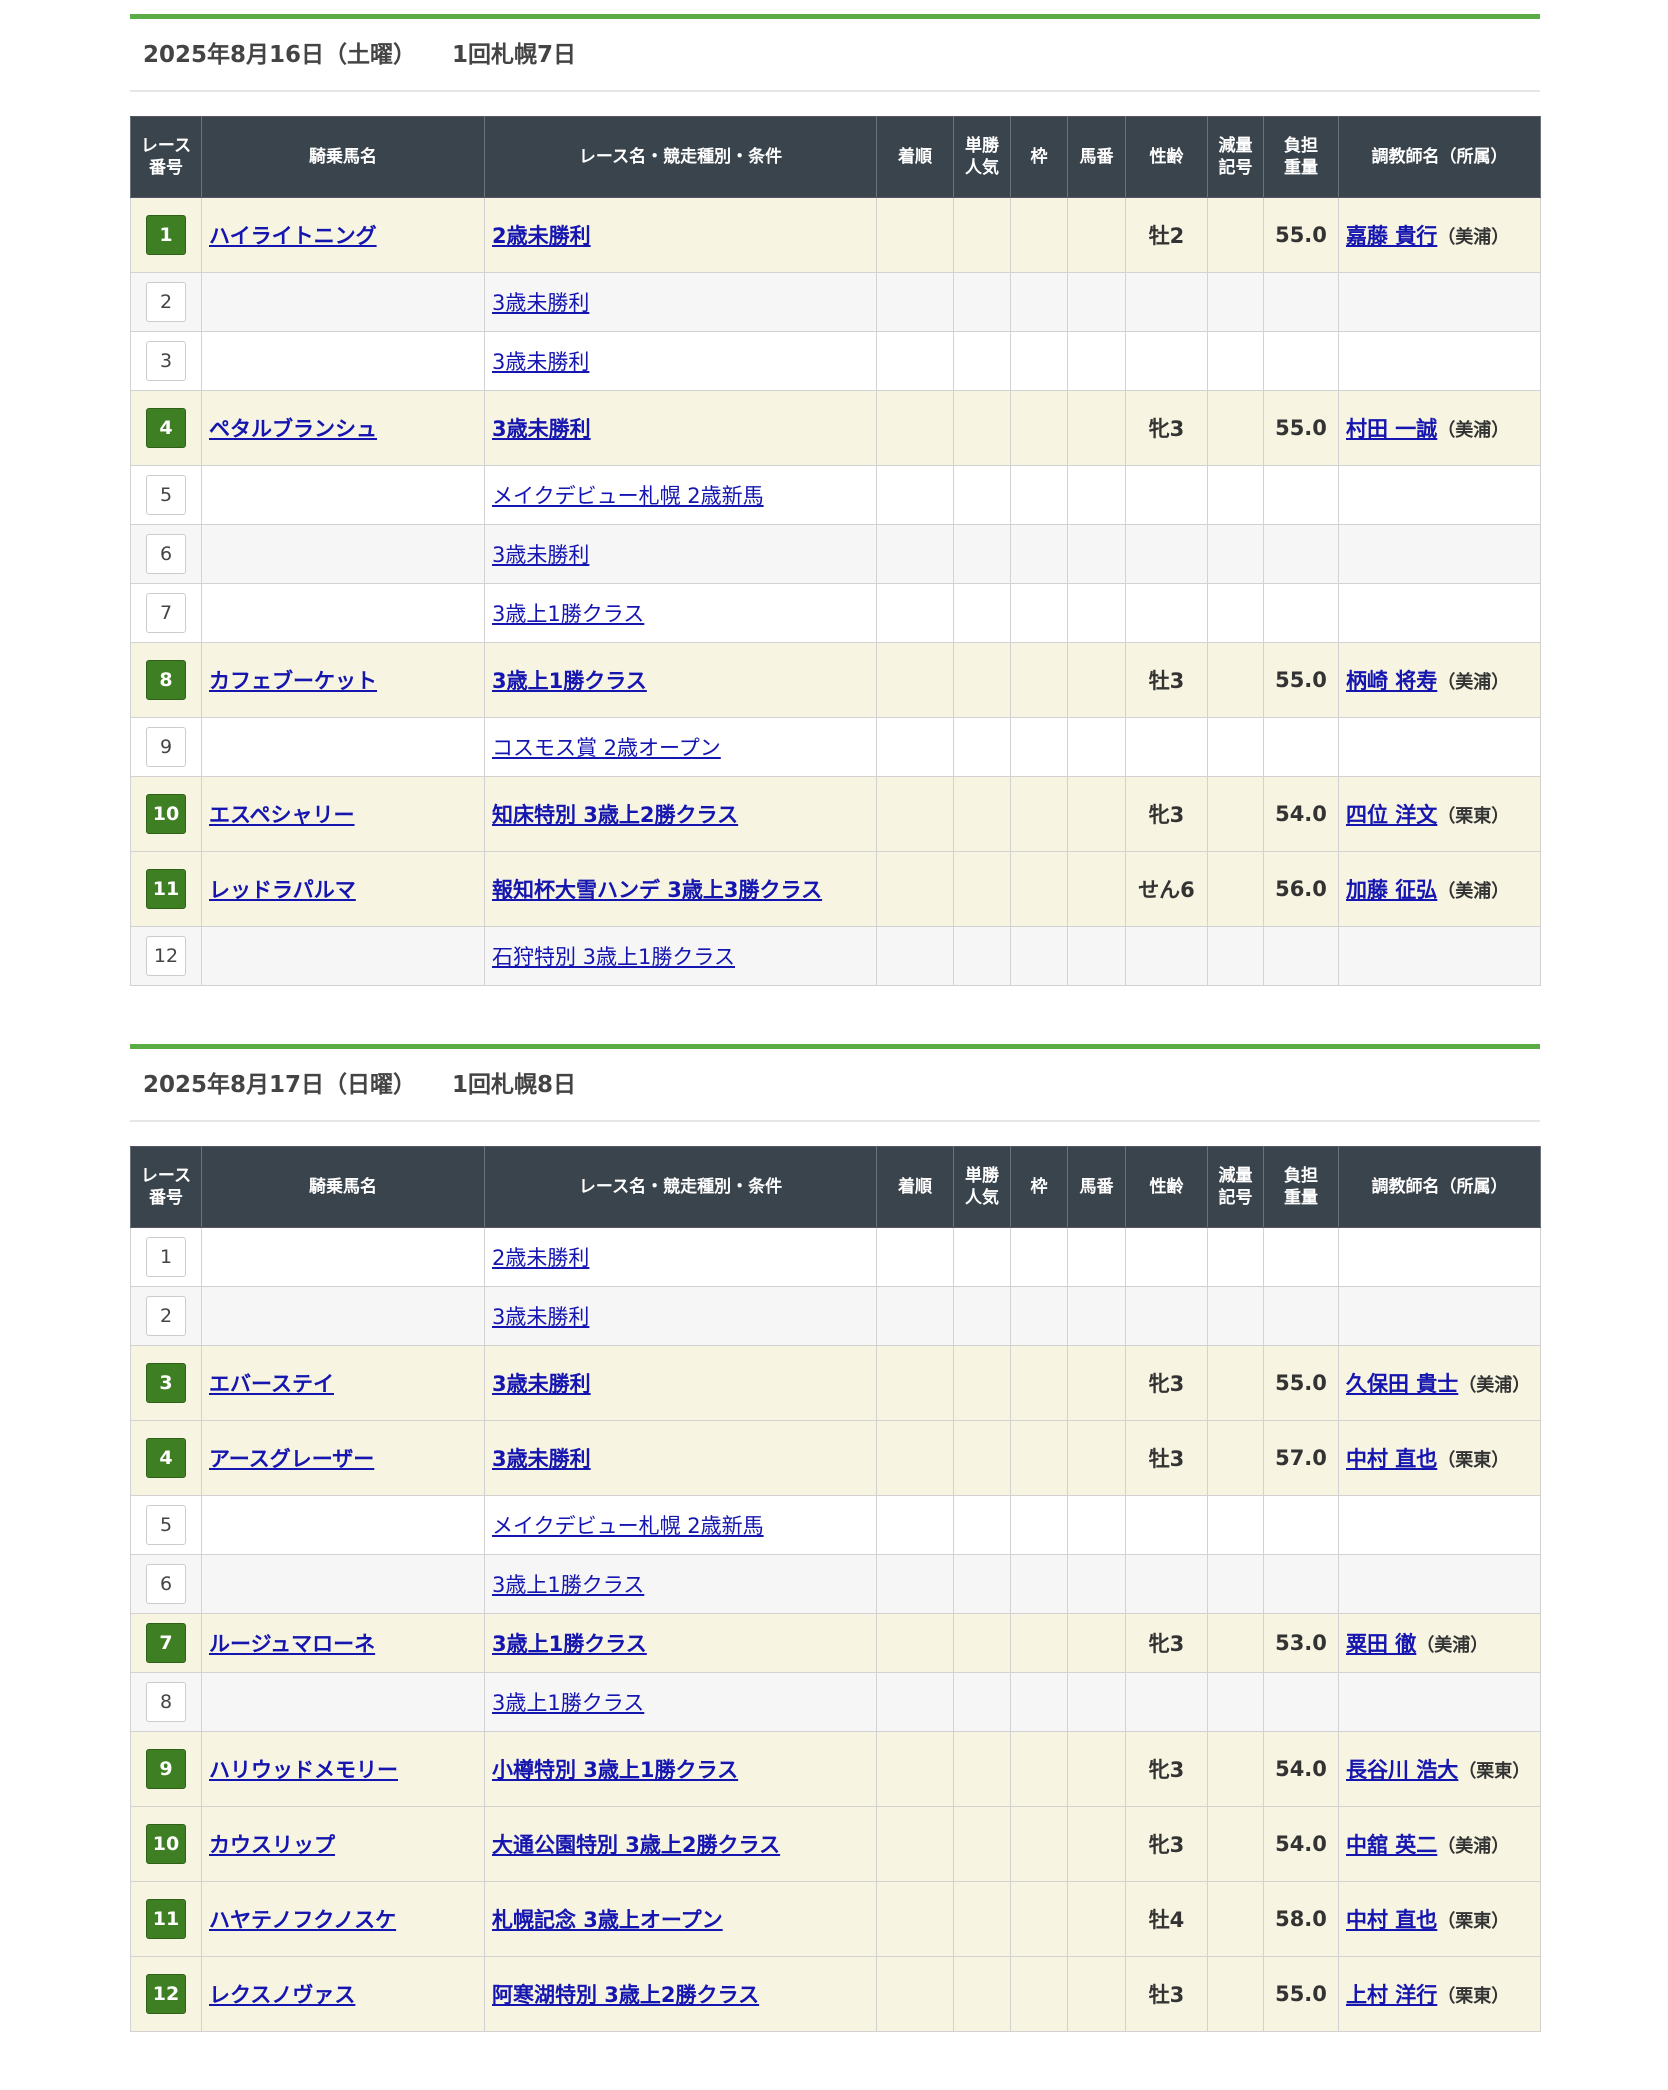 This screenshot has width=1668, height=2090. Describe the element at coordinates (166, 1643) in the screenshot. I see `race-number-badge: 7` at that location.